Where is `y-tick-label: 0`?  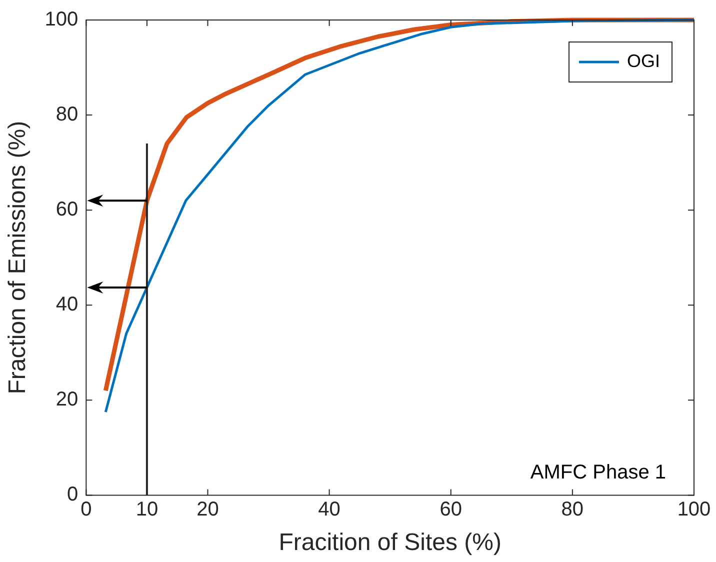
y-tick-label: 0 is located at coordinates (72, 495).